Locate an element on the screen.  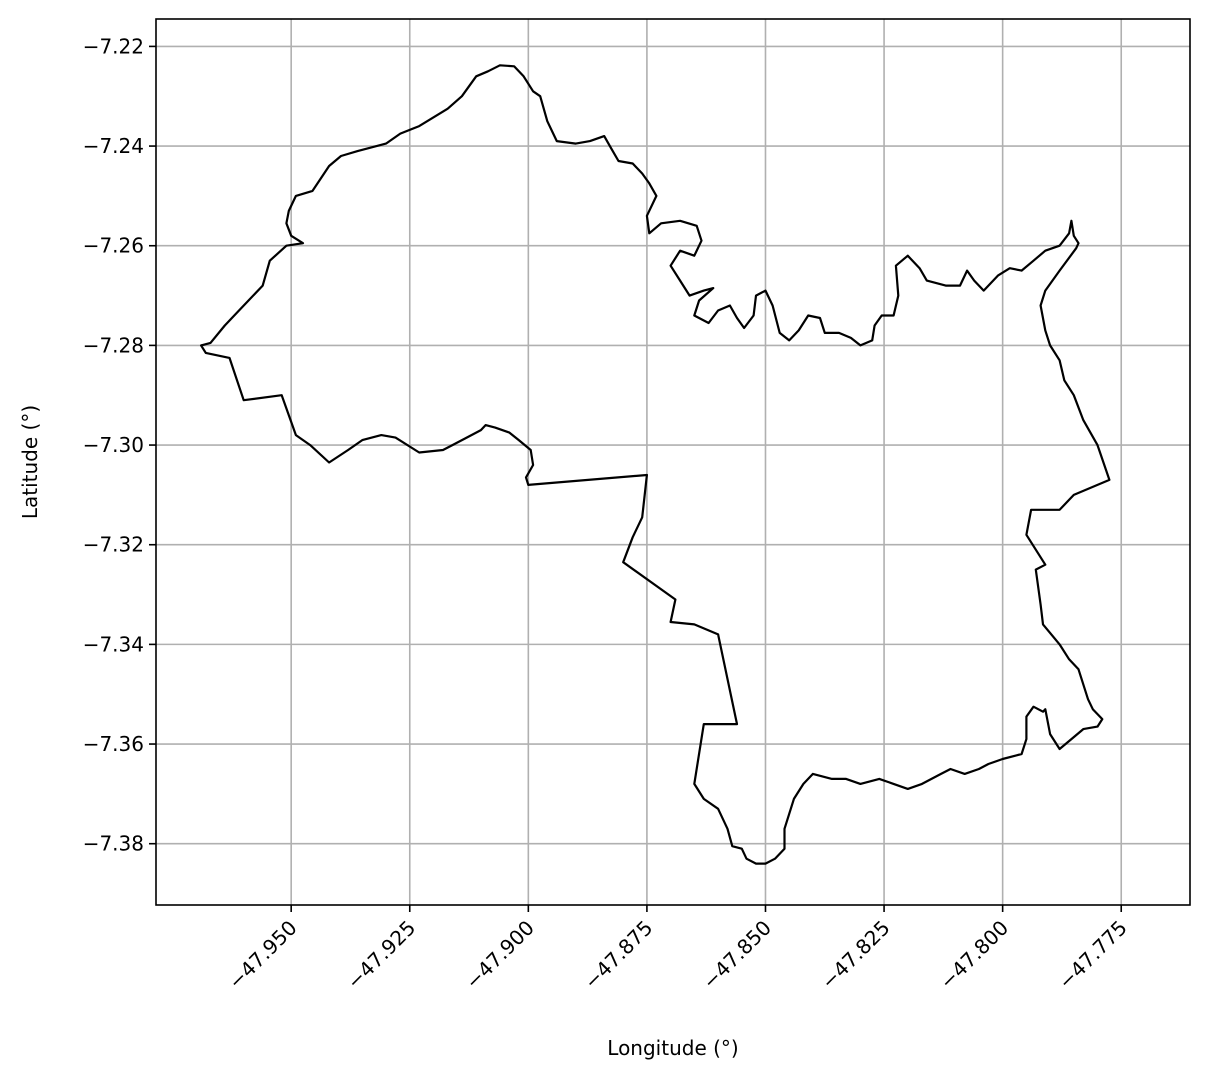
y-tick-label: −7.32 is located at coordinates (113, 545).